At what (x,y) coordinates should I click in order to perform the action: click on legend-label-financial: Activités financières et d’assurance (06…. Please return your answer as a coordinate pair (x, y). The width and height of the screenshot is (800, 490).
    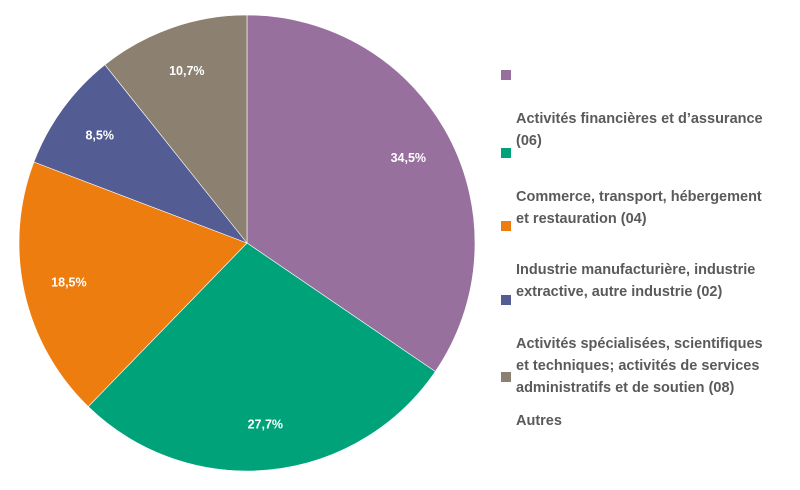
    Looking at the image, I should click on (639, 130).